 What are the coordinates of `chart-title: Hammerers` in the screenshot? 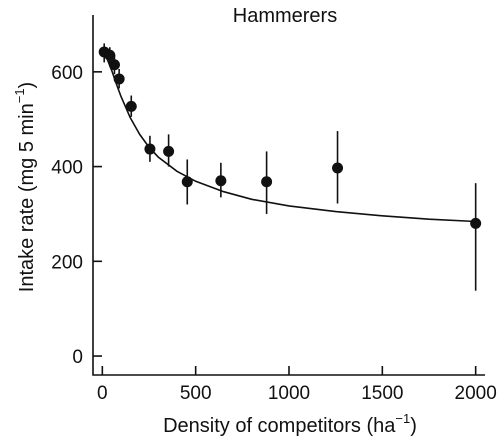 It's located at (285, 16).